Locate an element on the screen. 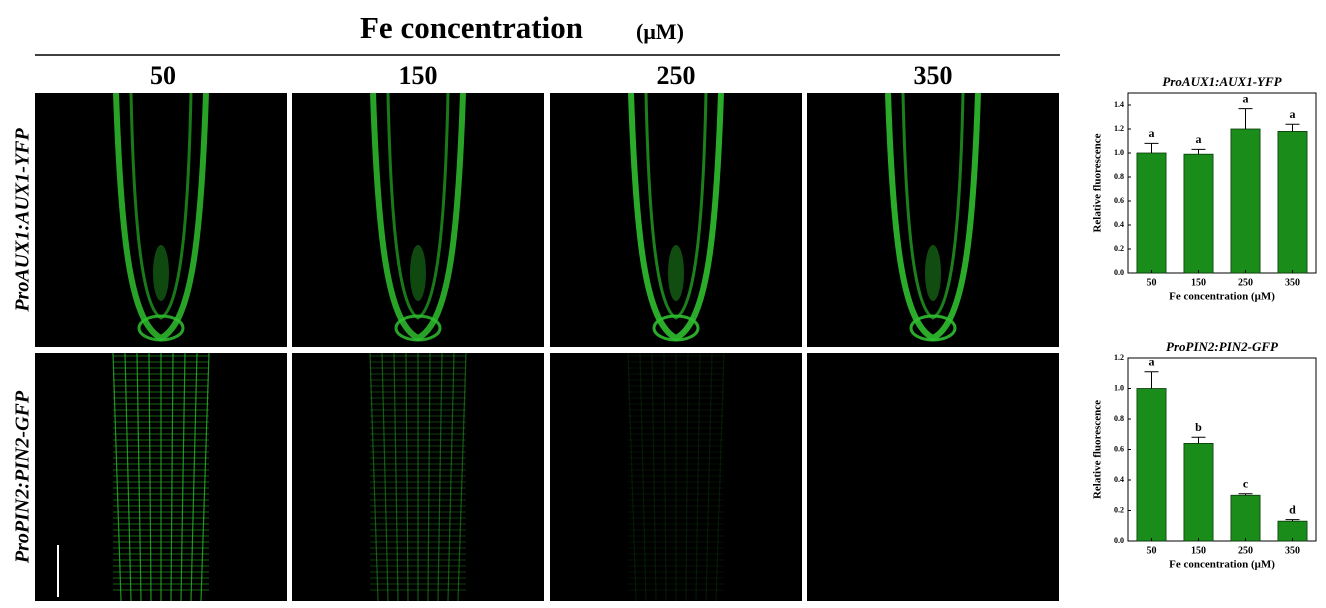 This screenshot has width=1326, height=608. column-label: 150 is located at coordinates (418, 75).